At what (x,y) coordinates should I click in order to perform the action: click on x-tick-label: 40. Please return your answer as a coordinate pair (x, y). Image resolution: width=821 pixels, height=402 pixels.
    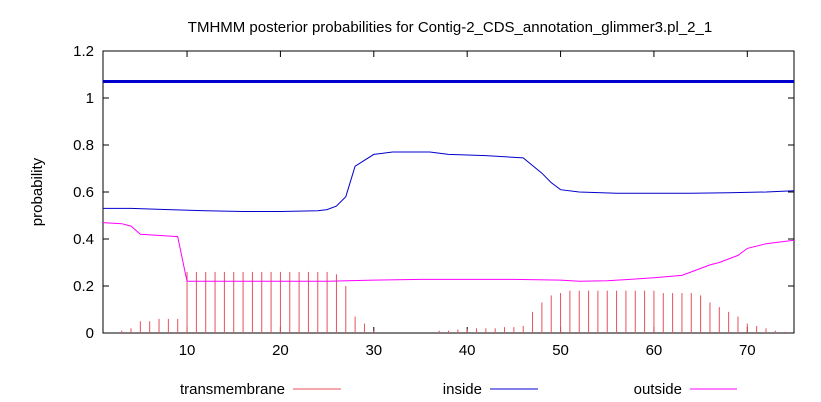
    Looking at the image, I should click on (467, 350).